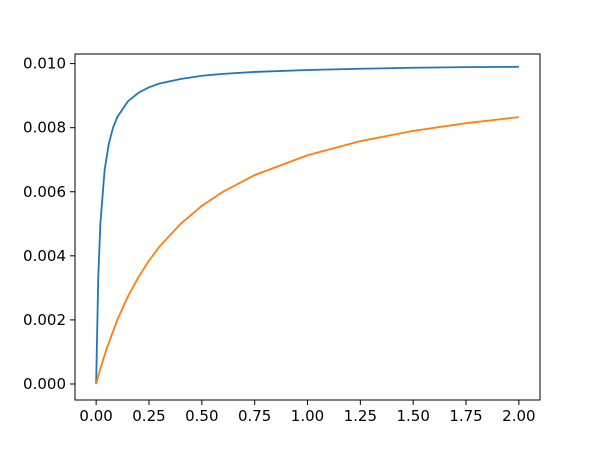 The height and width of the screenshot is (450, 600). I want to click on y-tick-label: 0.010, so click(44, 64).